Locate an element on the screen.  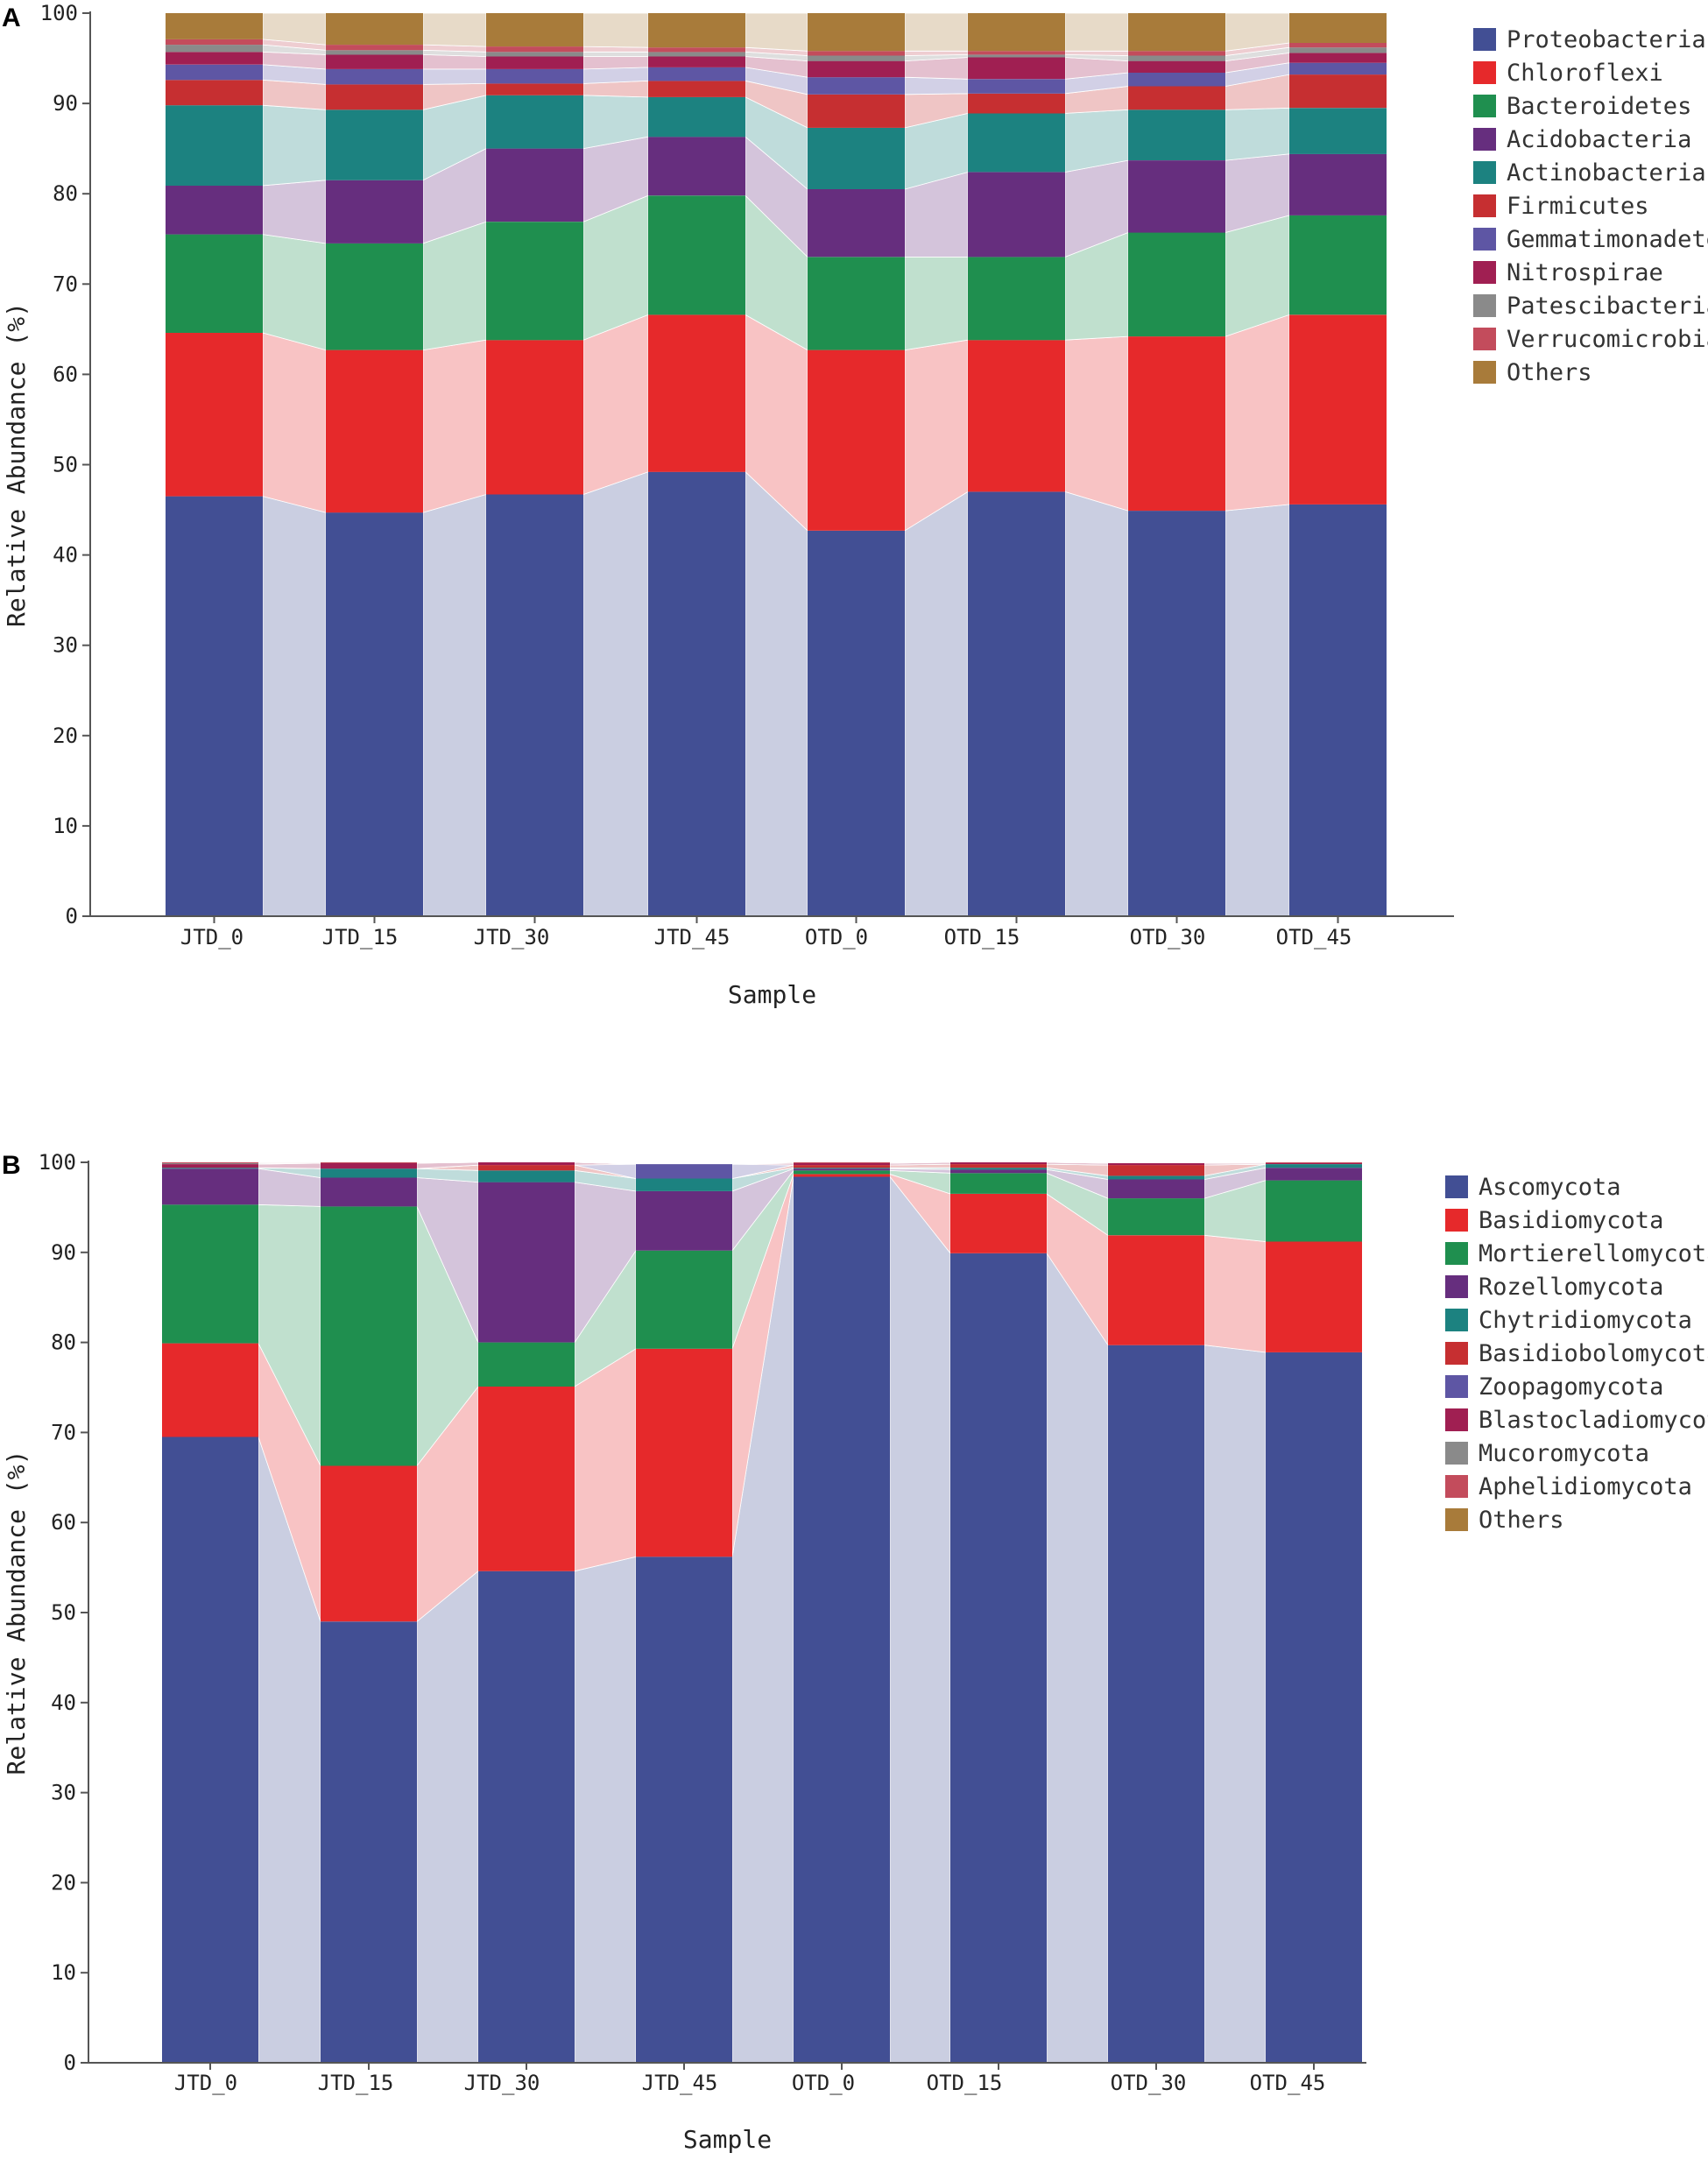
x-tick-label-otd_30: OTD_30 is located at coordinates (1149, 2083).